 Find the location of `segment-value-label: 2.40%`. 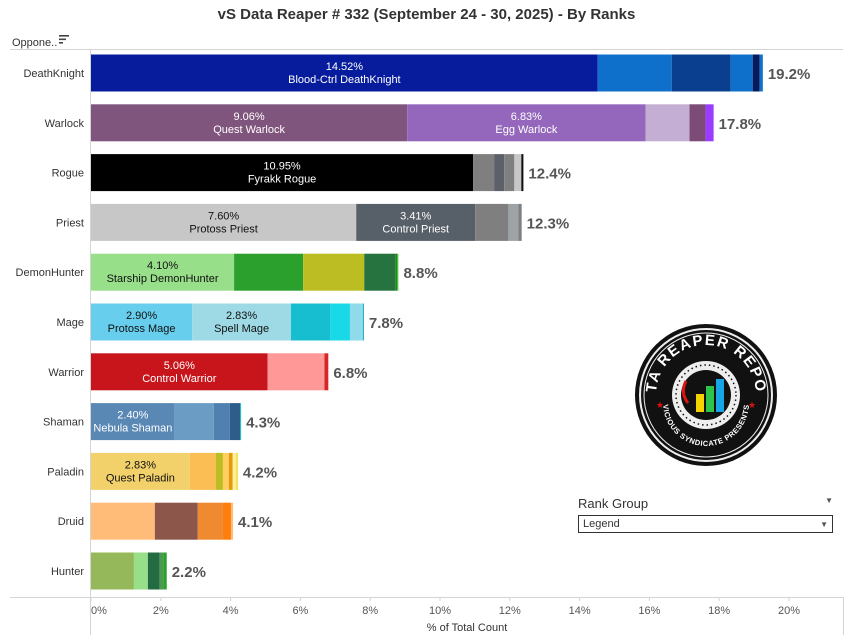

segment-value-label: 2.40% is located at coordinates (132, 416).